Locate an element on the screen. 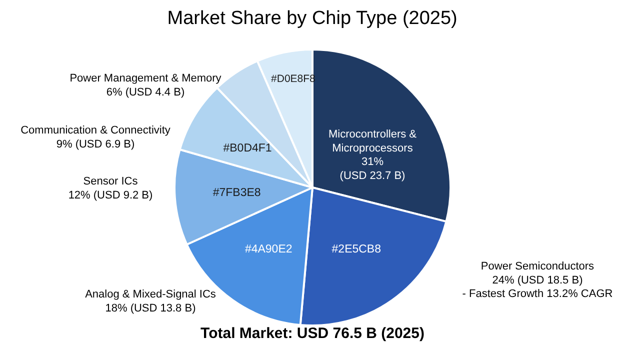 Image resolution: width=624 pixels, height=348 pixels. text: #4A90E2 is located at coordinates (268, 249).